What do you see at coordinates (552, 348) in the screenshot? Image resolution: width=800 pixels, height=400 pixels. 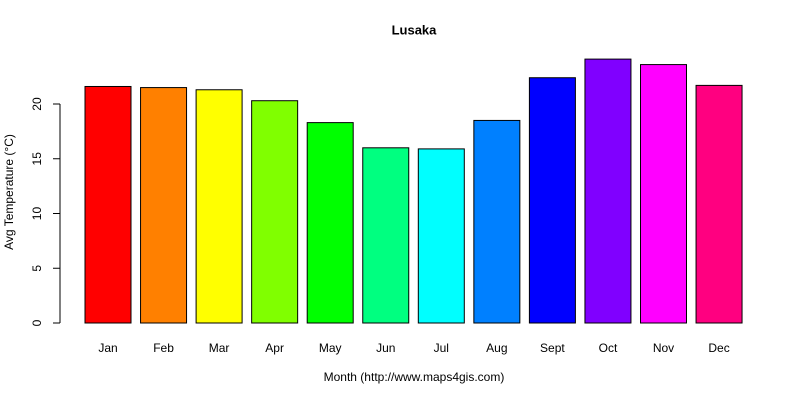 I see `x-tick-label: Sept` at bounding box center [552, 348].